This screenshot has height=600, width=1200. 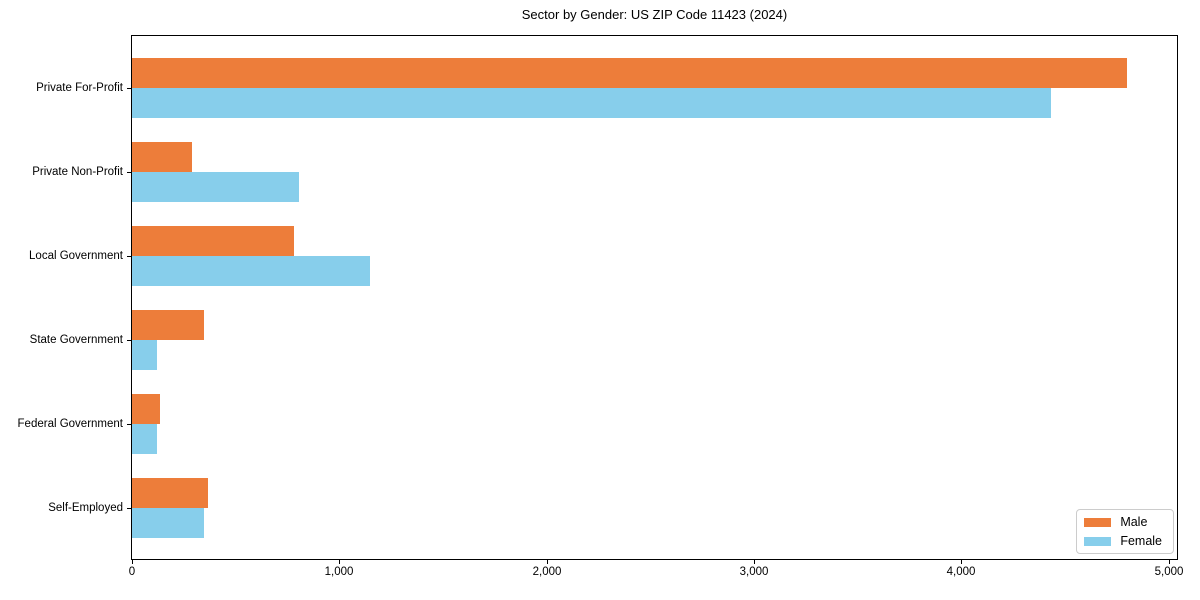 What do you see at coordinates (754, 572) in the screenshot?
I see `x-tick-label: 3,000` at bounding box center [754, 572].